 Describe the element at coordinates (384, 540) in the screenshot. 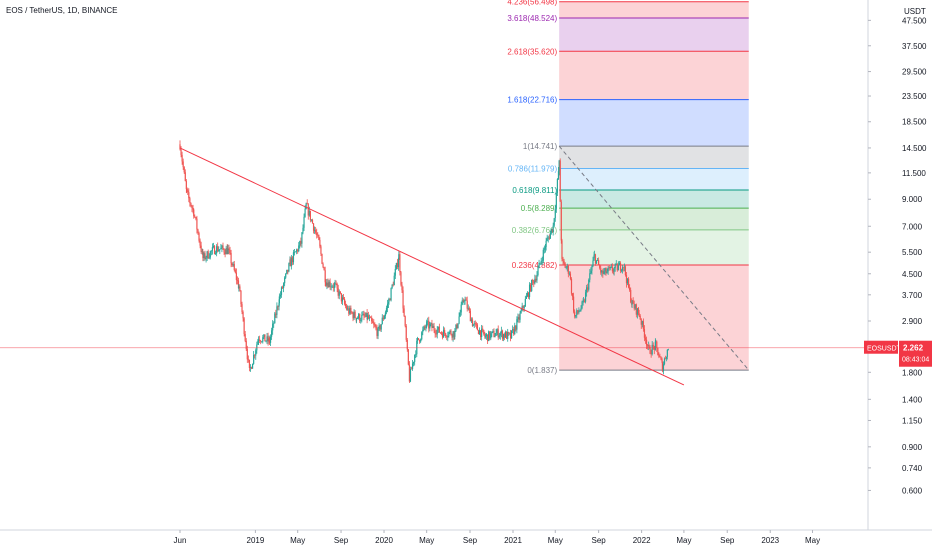

I see `time-tick-label: 2020` at that location.